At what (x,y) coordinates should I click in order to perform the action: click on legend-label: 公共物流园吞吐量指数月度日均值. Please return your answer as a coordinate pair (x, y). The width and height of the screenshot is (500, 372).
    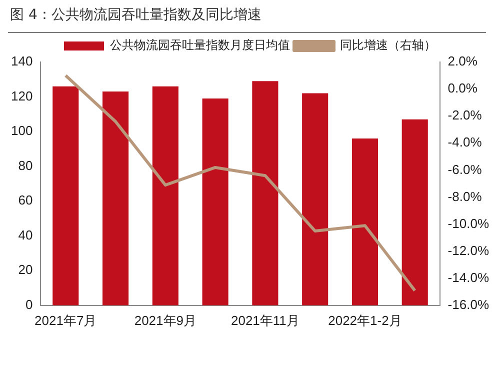
    Looking at the image, I should click on (200, 45).